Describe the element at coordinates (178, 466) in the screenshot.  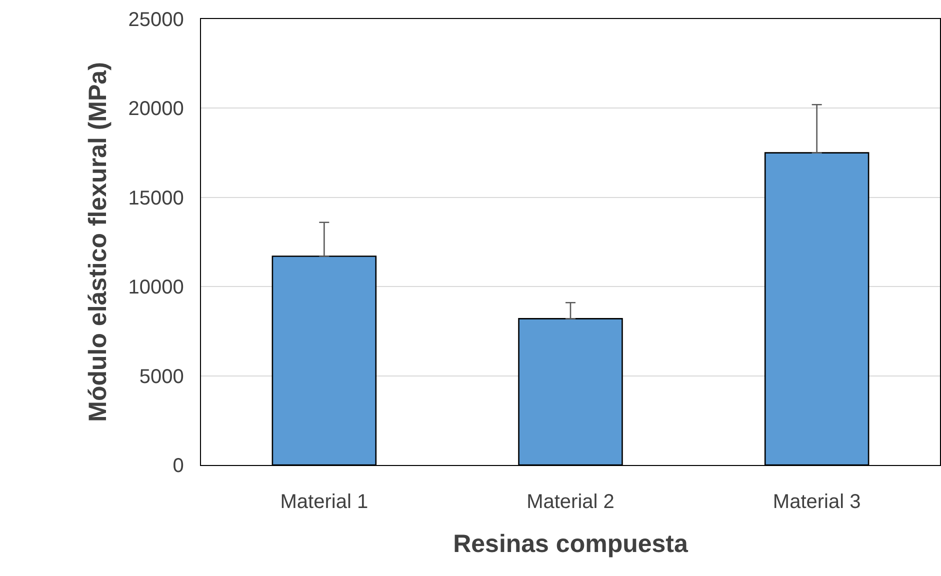
I see `y-tick-label: 0` at that location.